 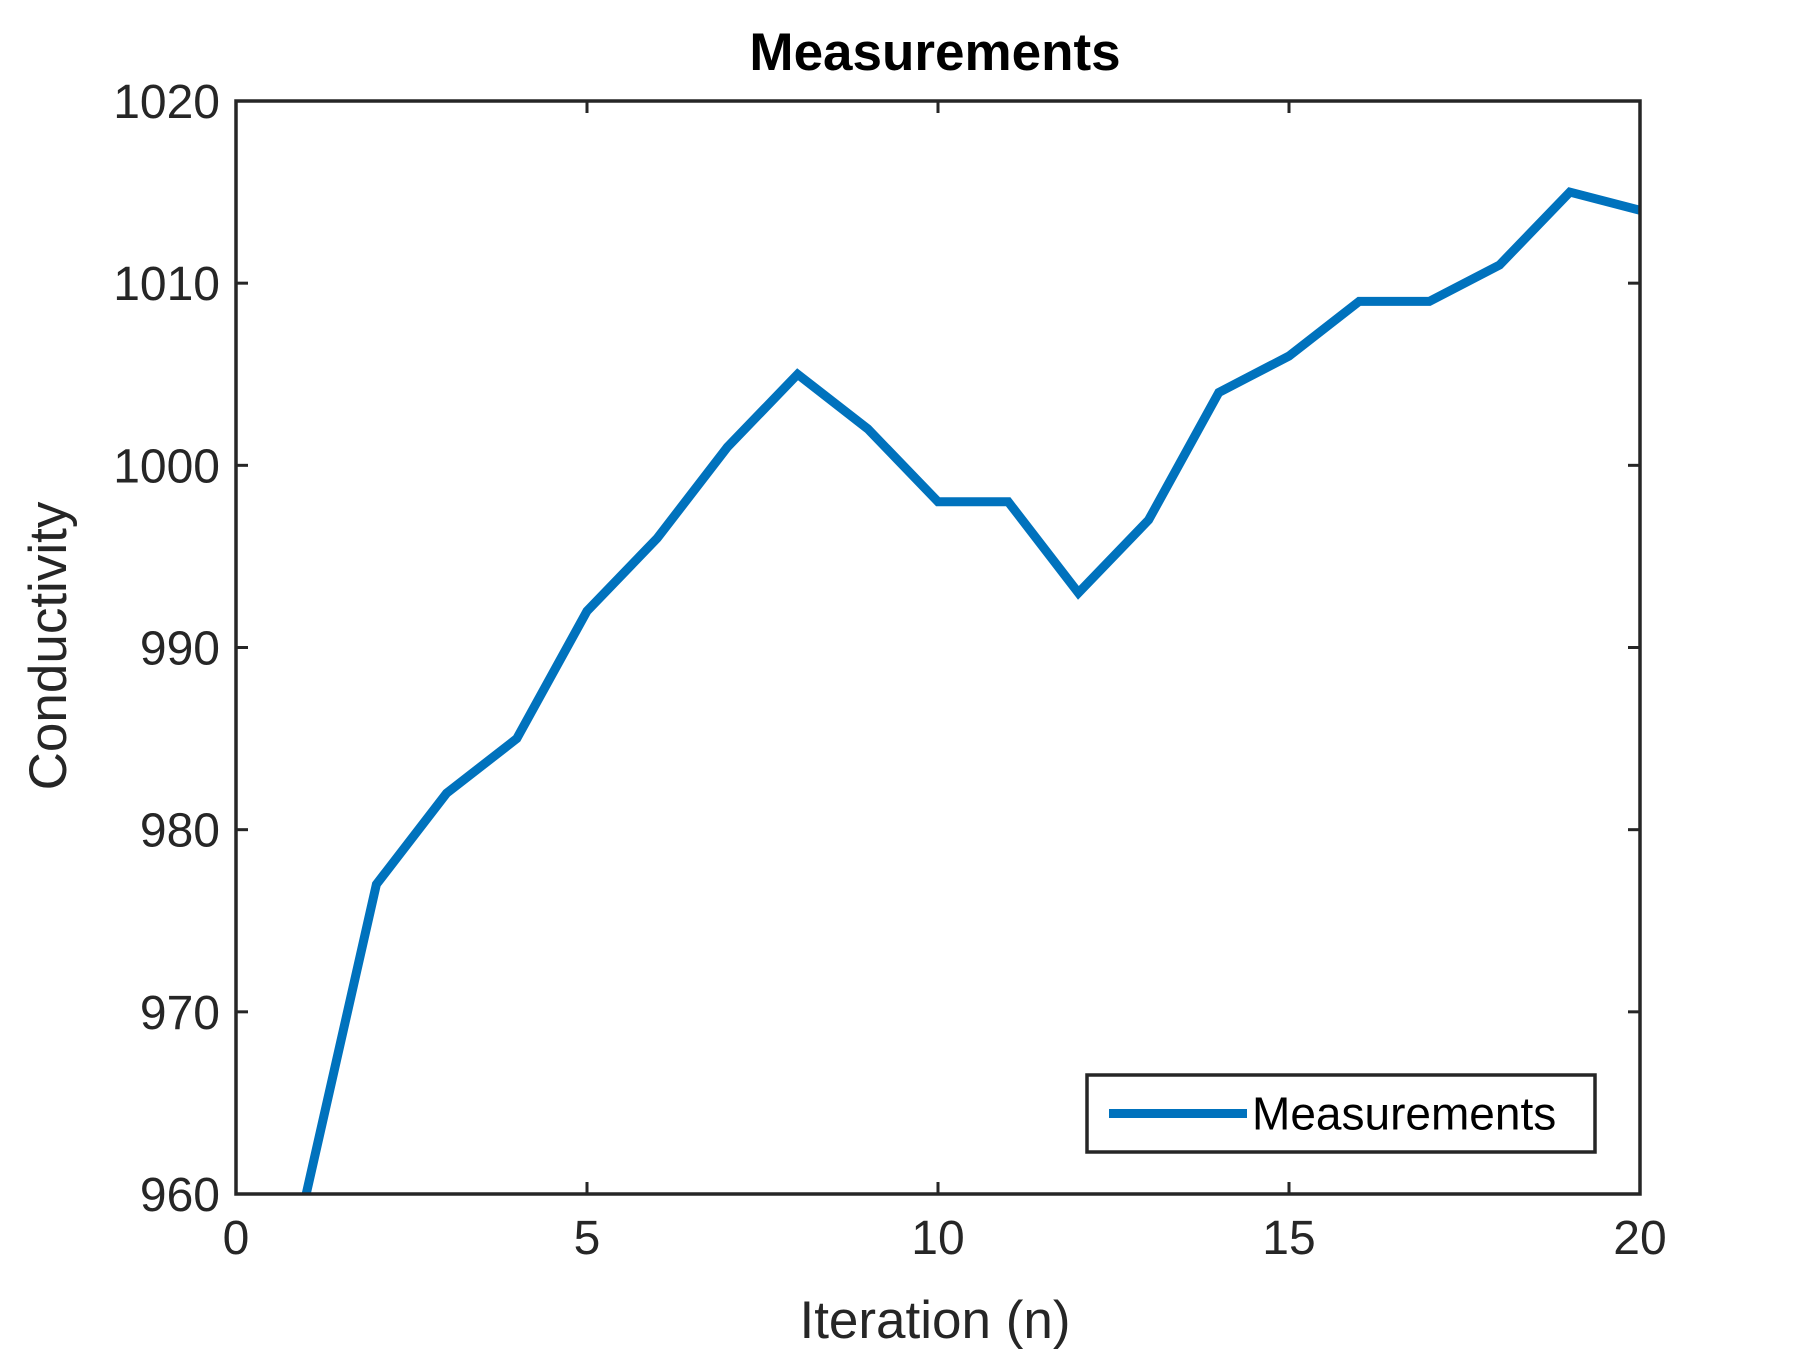 I want to click on legend: Measurements, so click(x=1341, y=1113).